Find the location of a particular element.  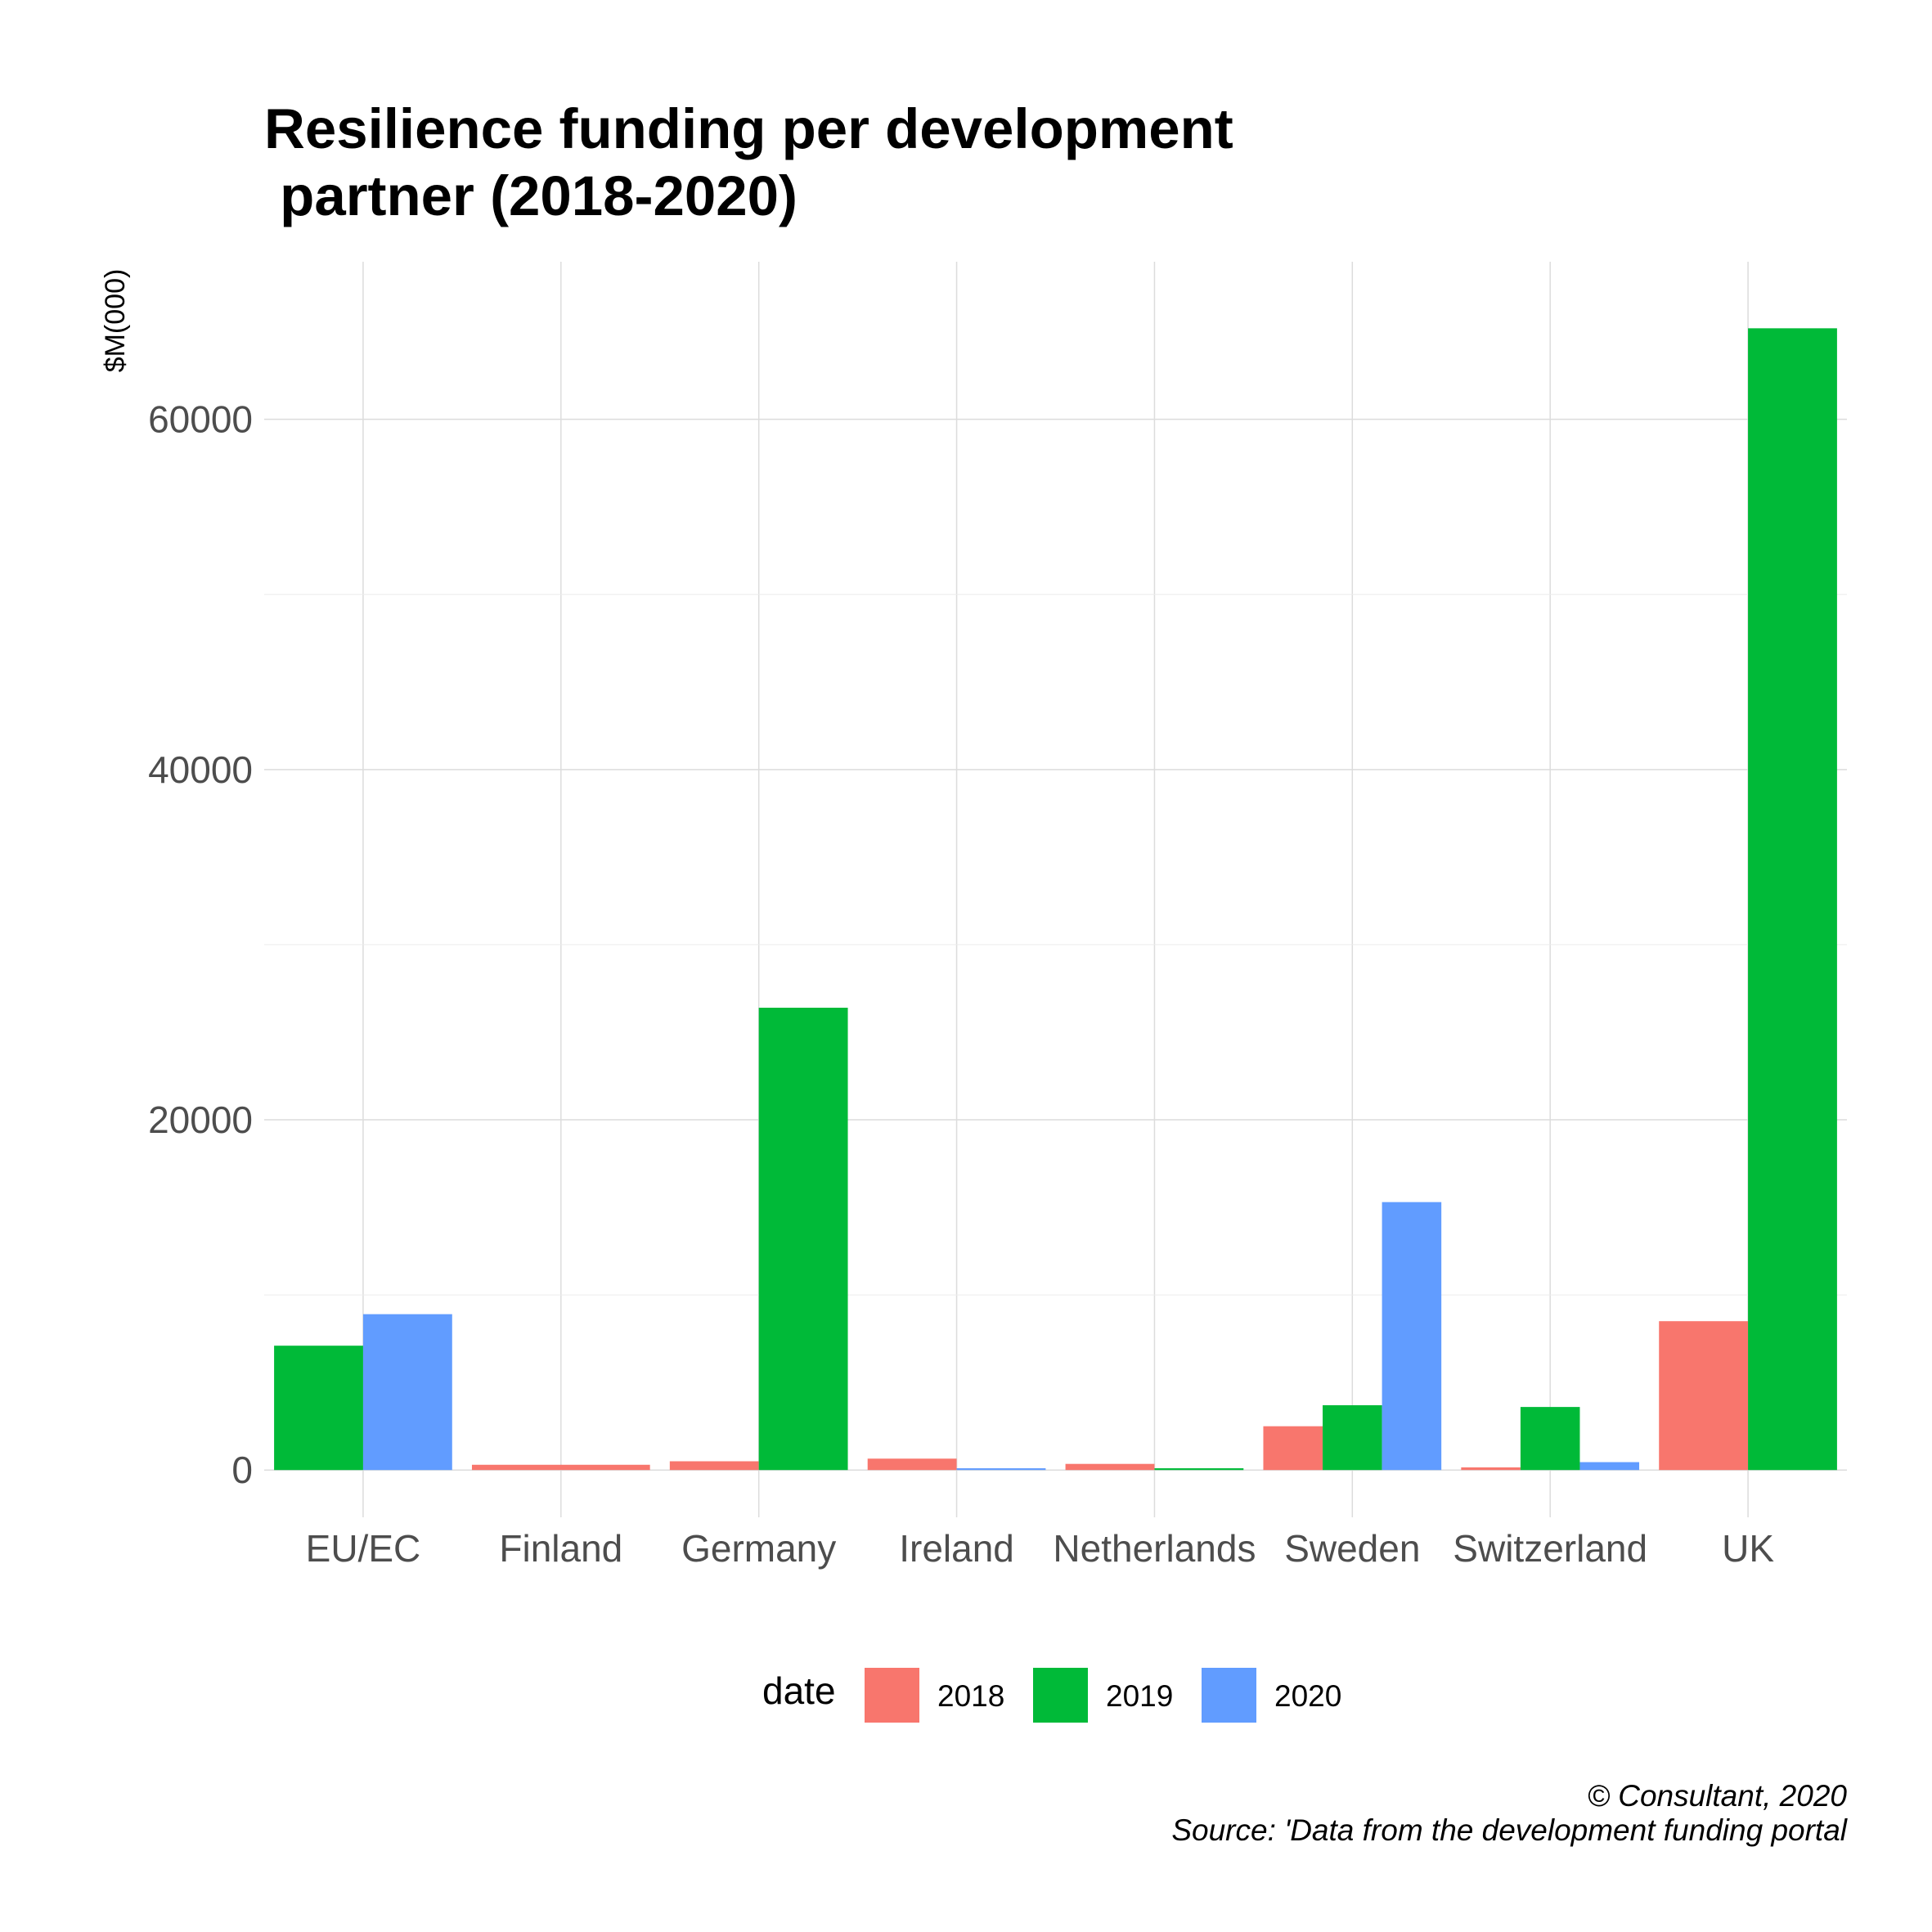

y-tick-label: 40000 is located at coordinates (201, 769).